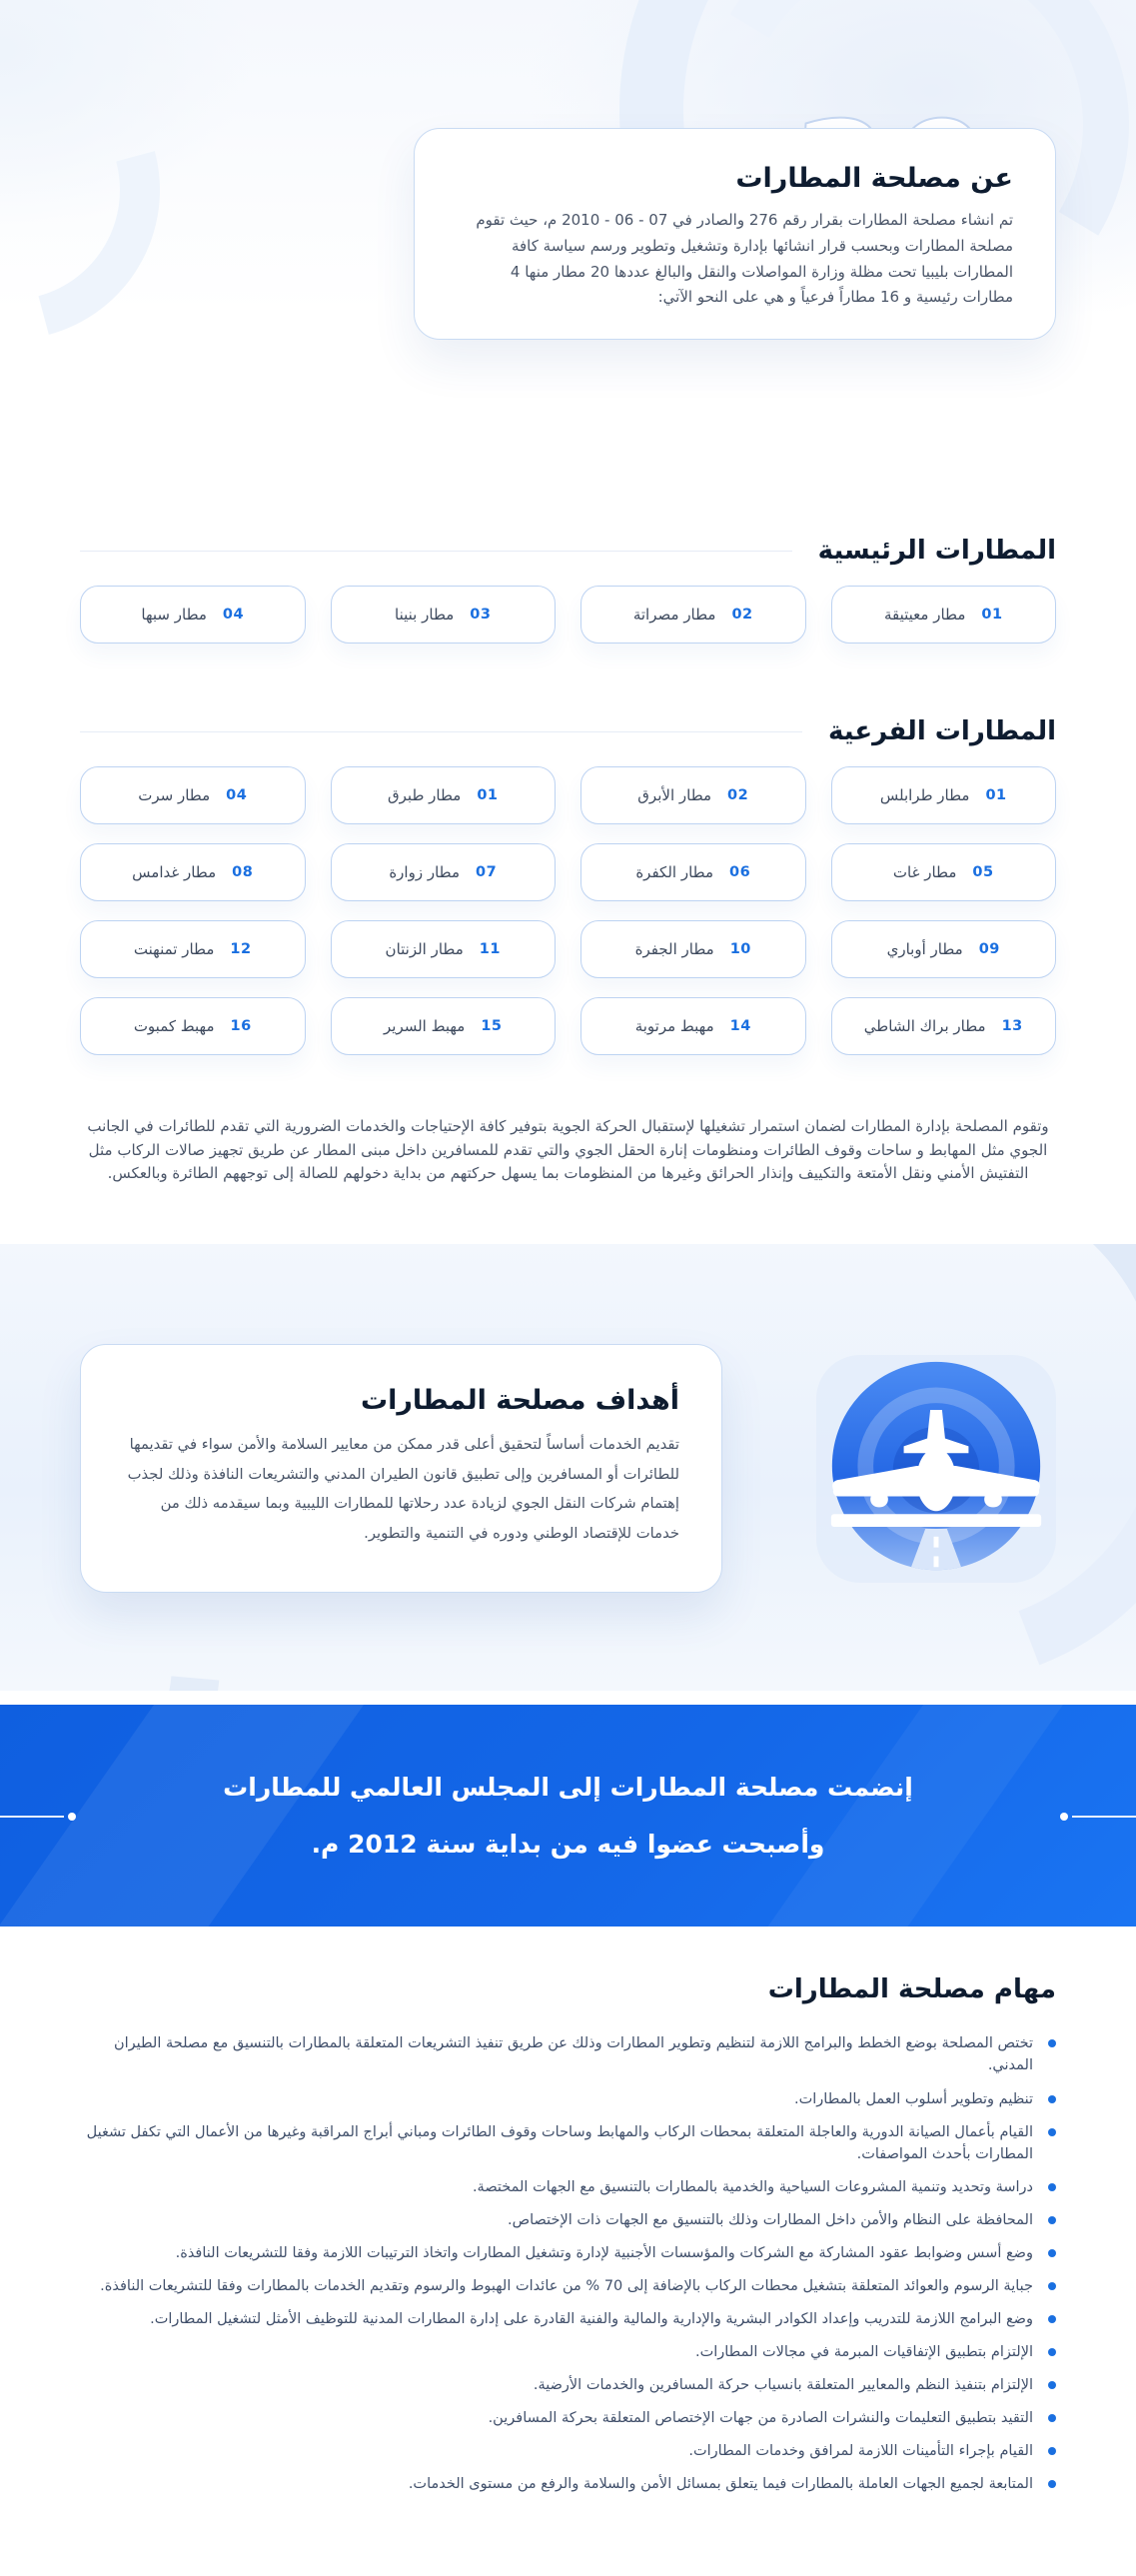  I want to click on airport-number: 12, so click(241, 949).